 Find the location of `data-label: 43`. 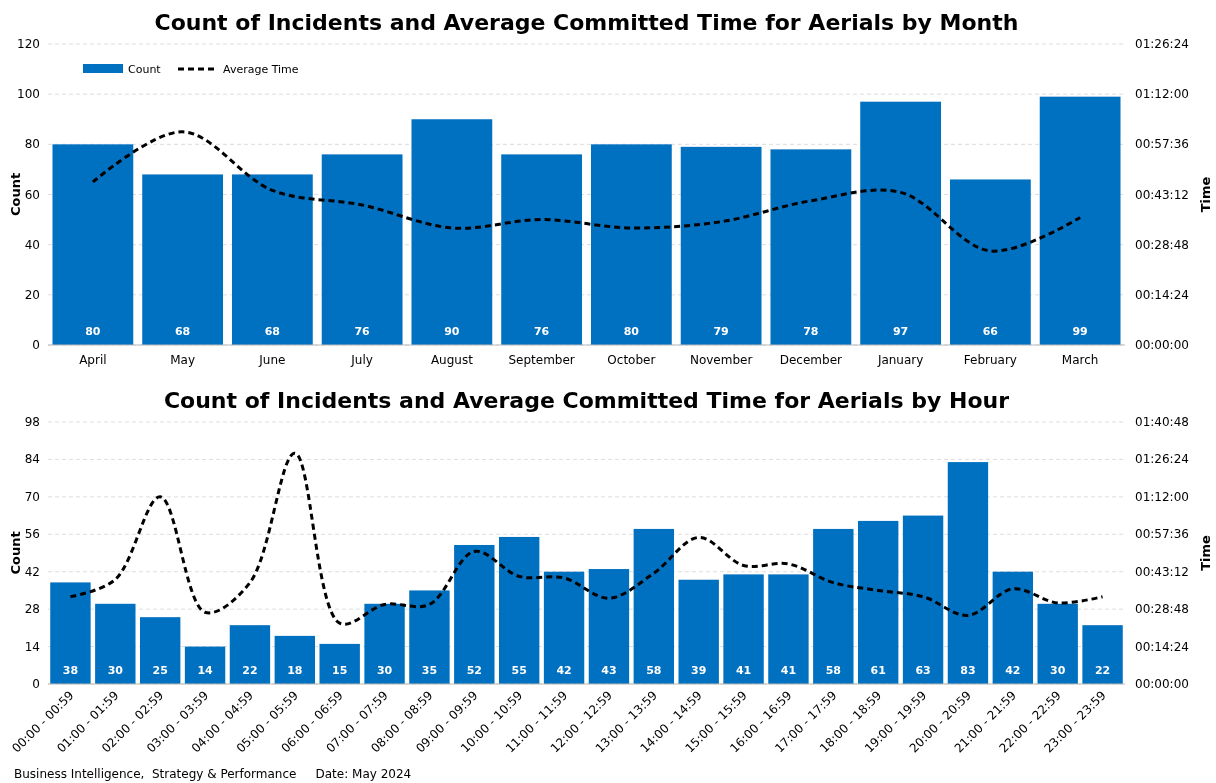

data-label: 43 is located at coordinates (609, 670).